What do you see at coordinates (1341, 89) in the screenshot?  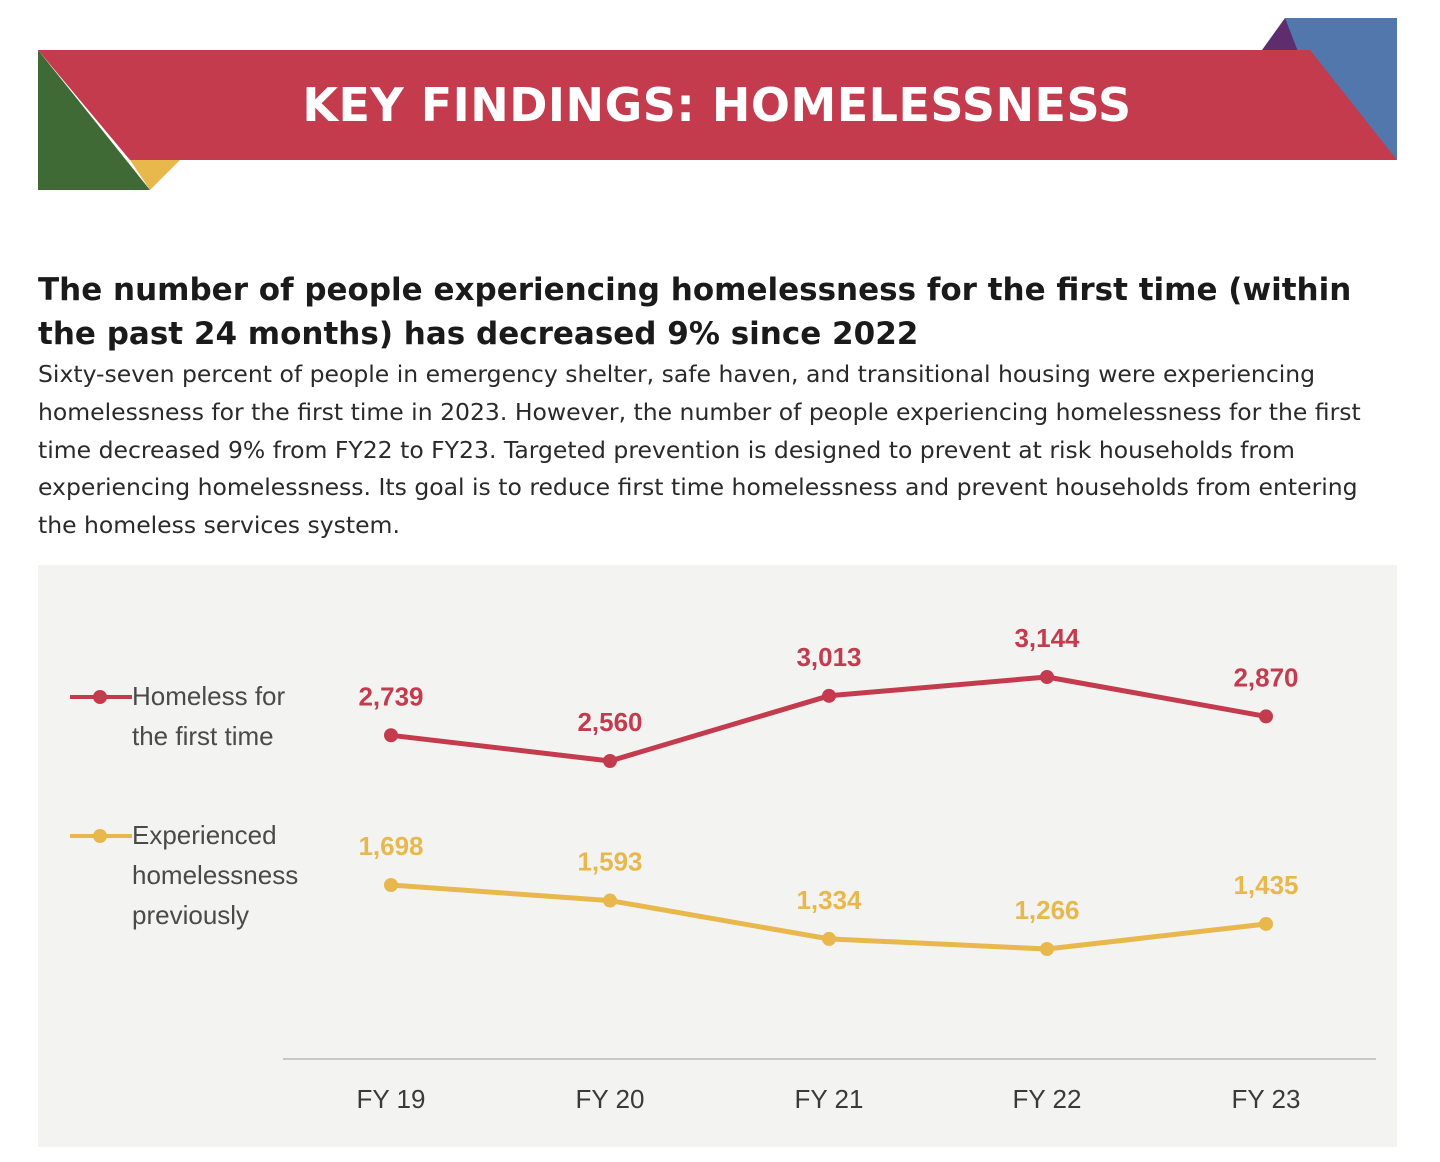 I see `banner-blue-corner` at bounding box center [1341, 89].